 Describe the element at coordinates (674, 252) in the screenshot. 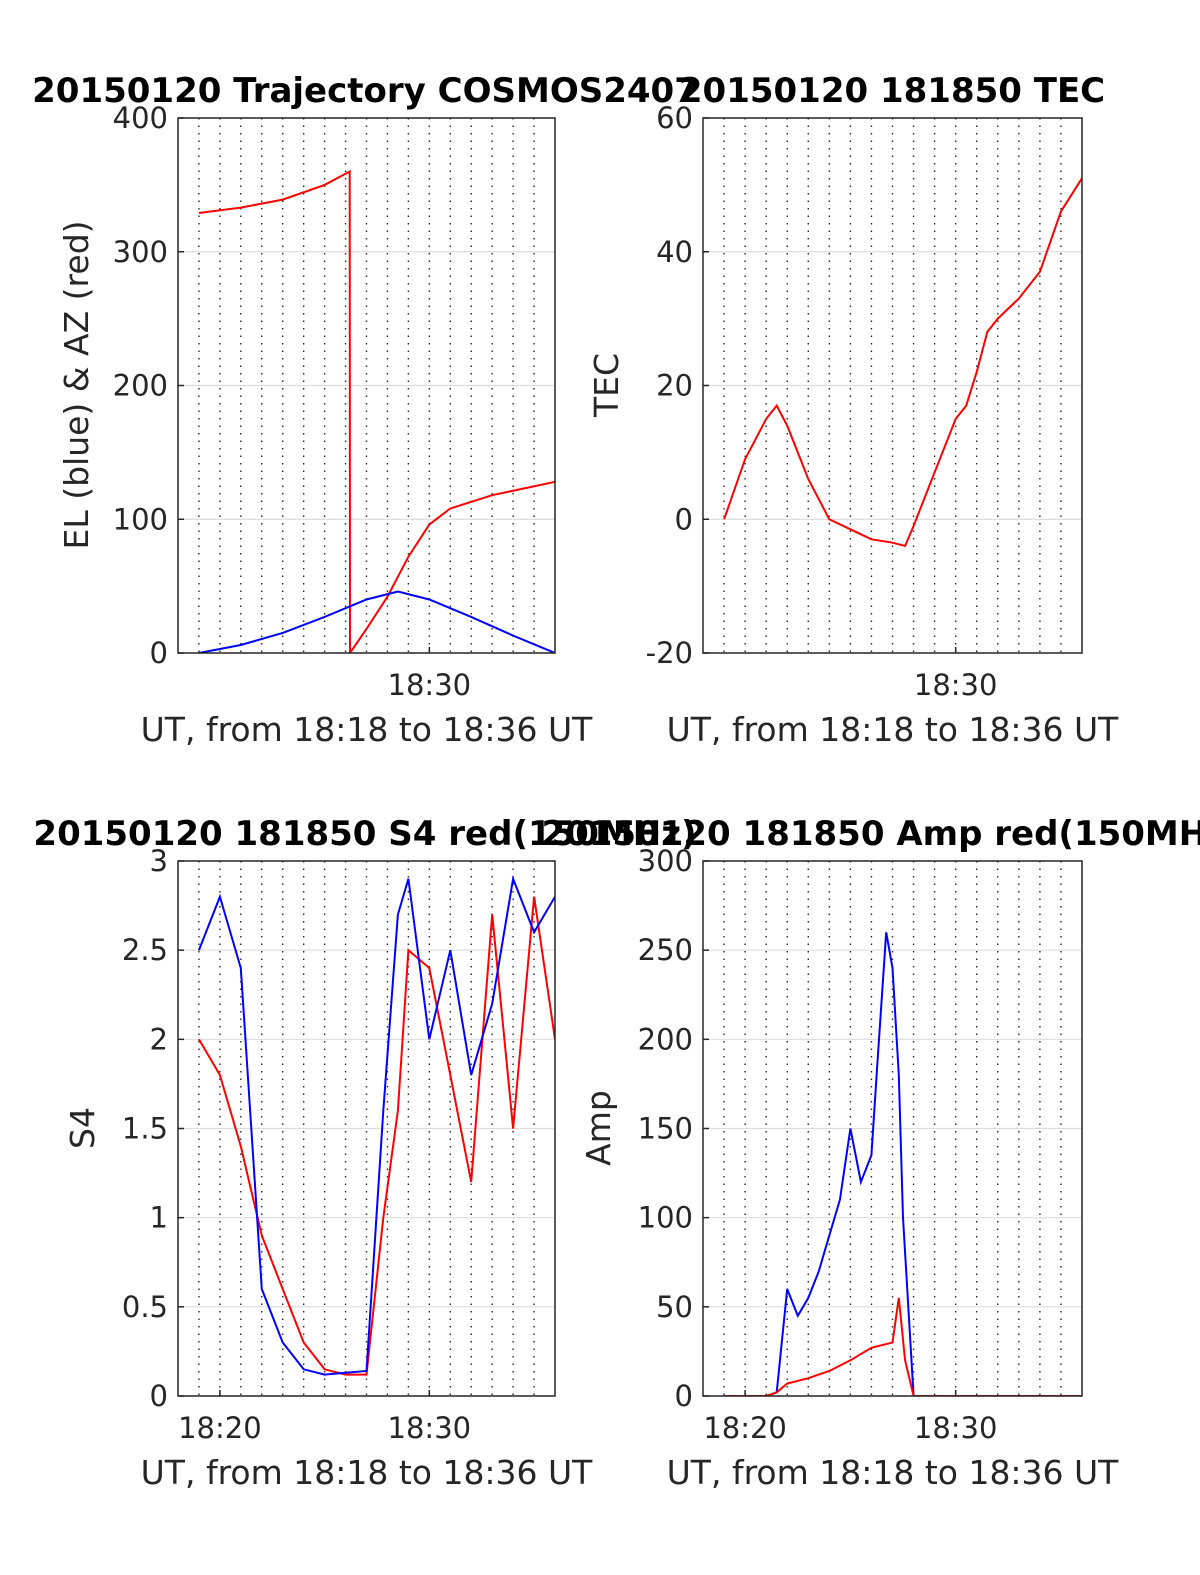

I see `y-tick-label: 40` at that location.